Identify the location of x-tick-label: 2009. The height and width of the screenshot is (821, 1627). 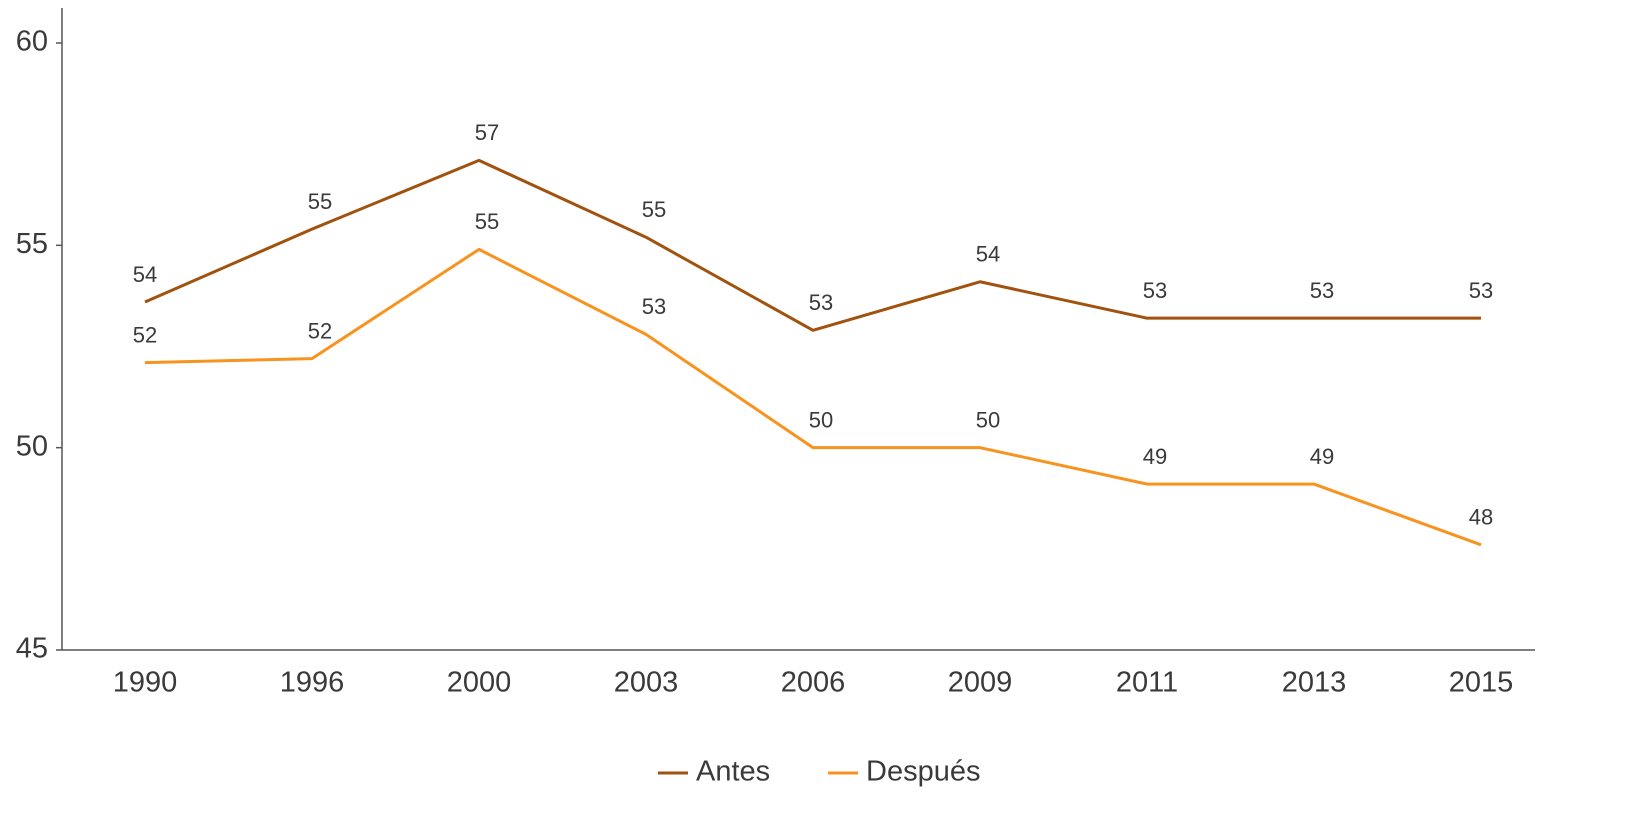
(980, 683).